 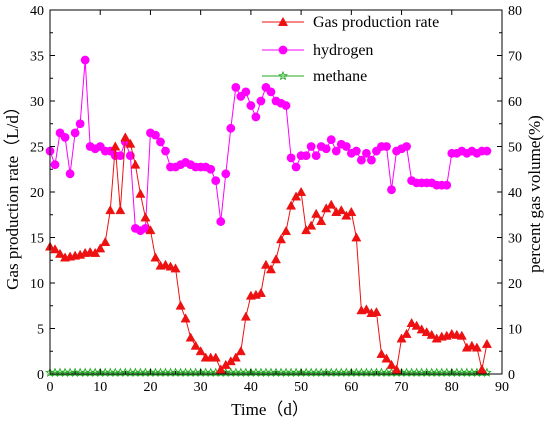 I want to click on left-y-tick-label: 0, so click(x=40, y=375).